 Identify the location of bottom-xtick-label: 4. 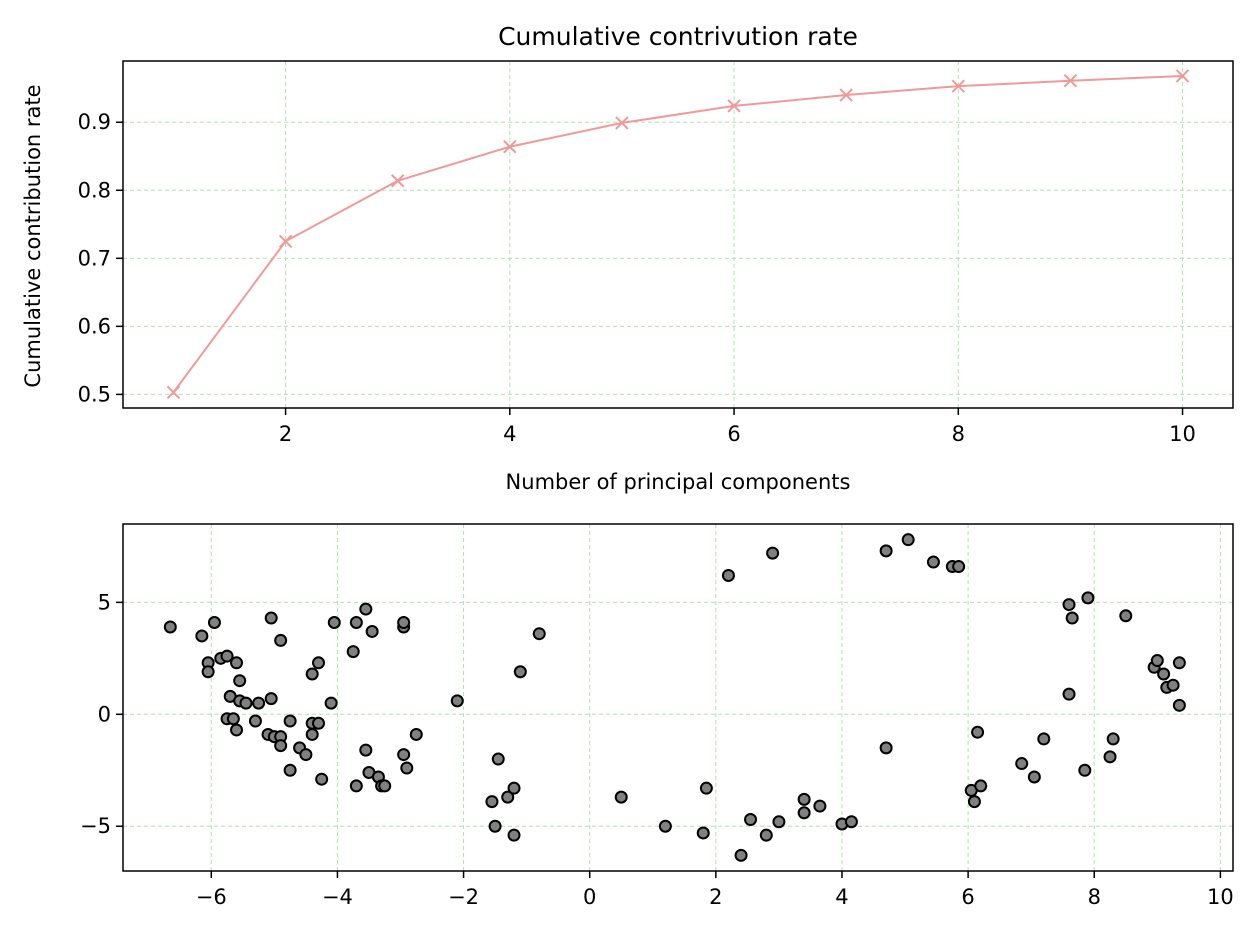
(841, 897).